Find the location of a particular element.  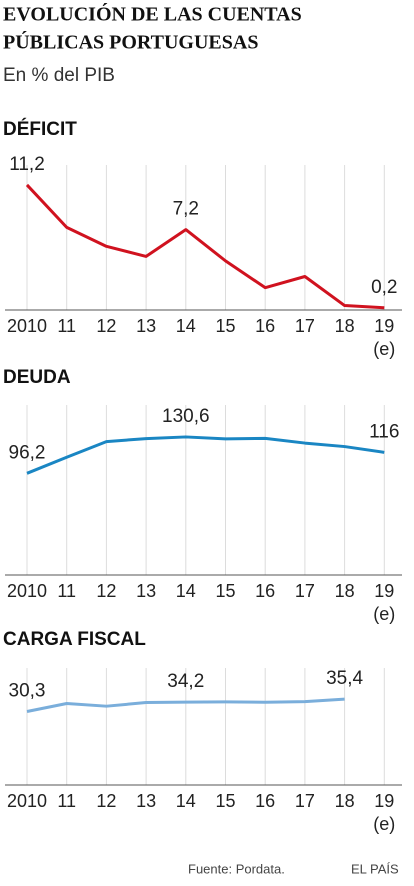

subtitle: En % del PIB is located at coordinates (59, 75).